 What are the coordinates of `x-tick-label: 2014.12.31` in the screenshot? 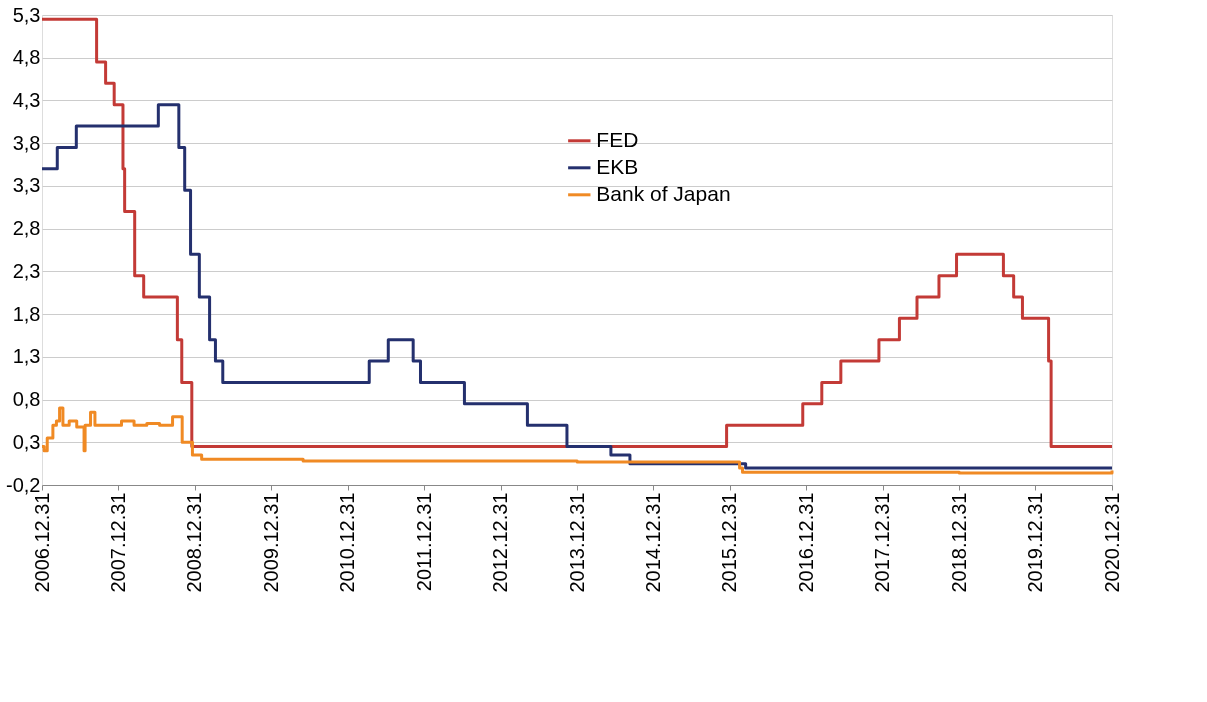 It's located at (652, 542).